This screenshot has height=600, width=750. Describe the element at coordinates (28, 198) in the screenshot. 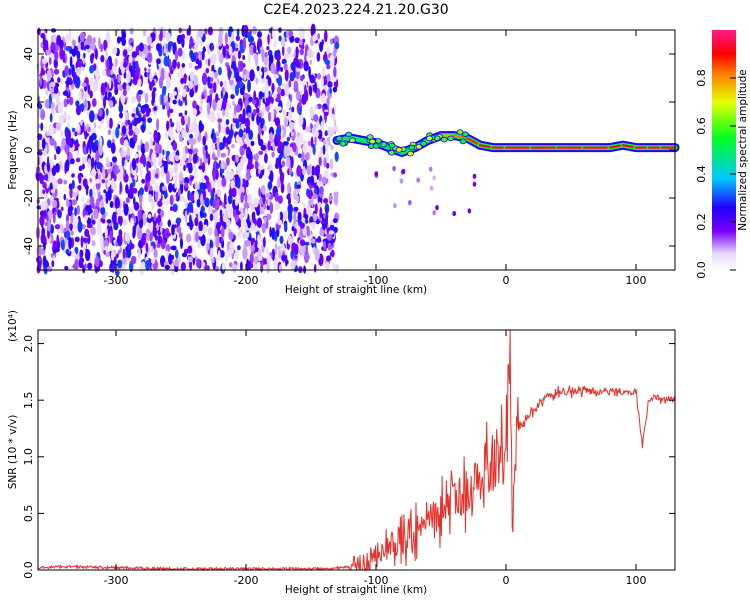

I see `spectrogram-y-tick-label: -20` at that location.